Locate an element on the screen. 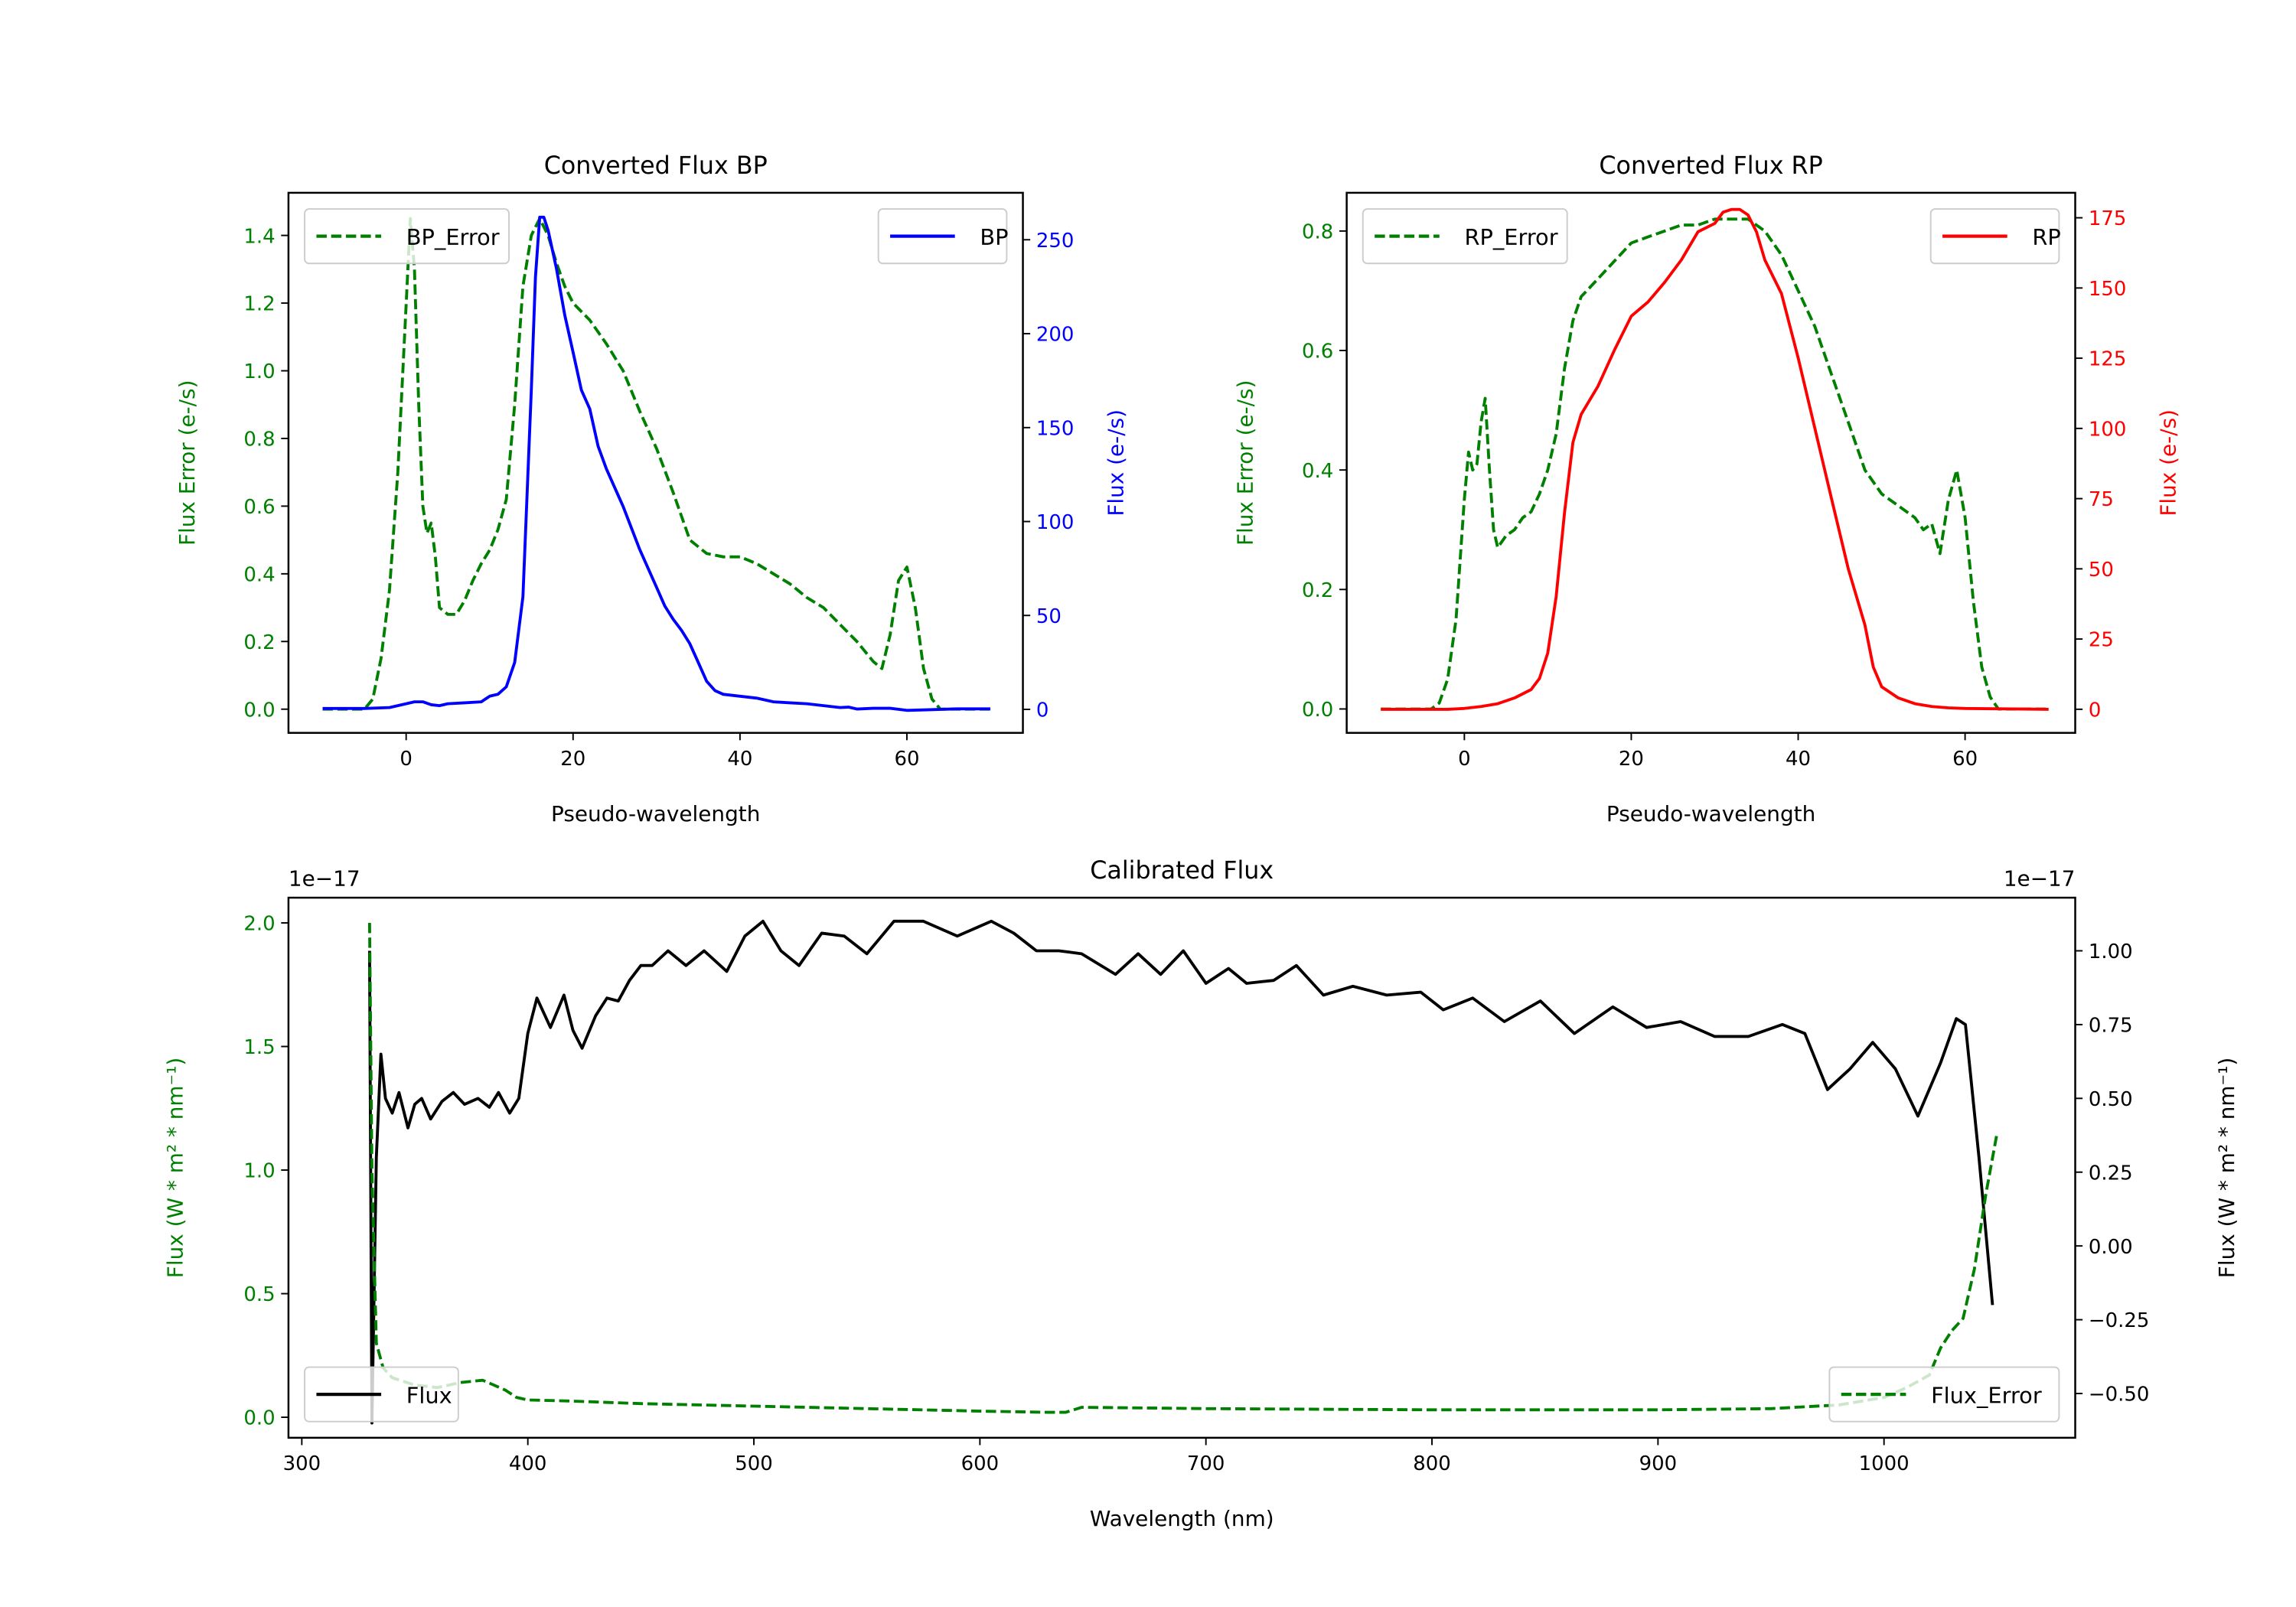 The image size is (2296, 1607). series-line-rp-error is located at coordinates (1715, 464).